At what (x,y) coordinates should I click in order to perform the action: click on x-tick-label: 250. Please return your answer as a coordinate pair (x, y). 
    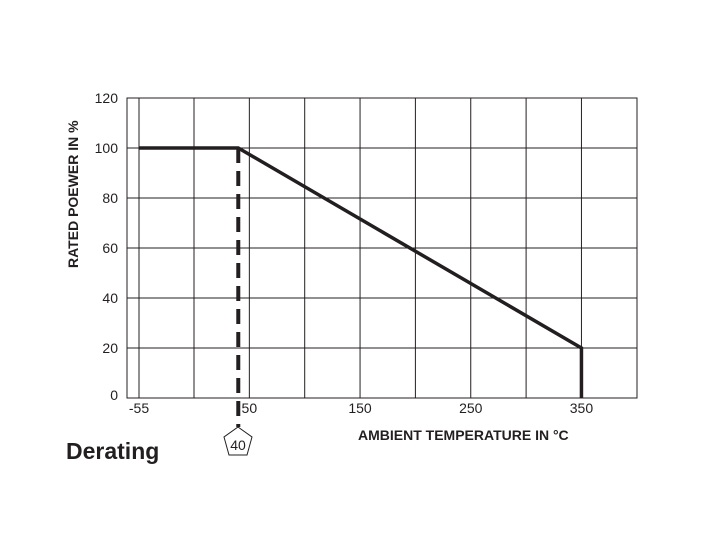
    Looking at the image, I should click on (471, 408).